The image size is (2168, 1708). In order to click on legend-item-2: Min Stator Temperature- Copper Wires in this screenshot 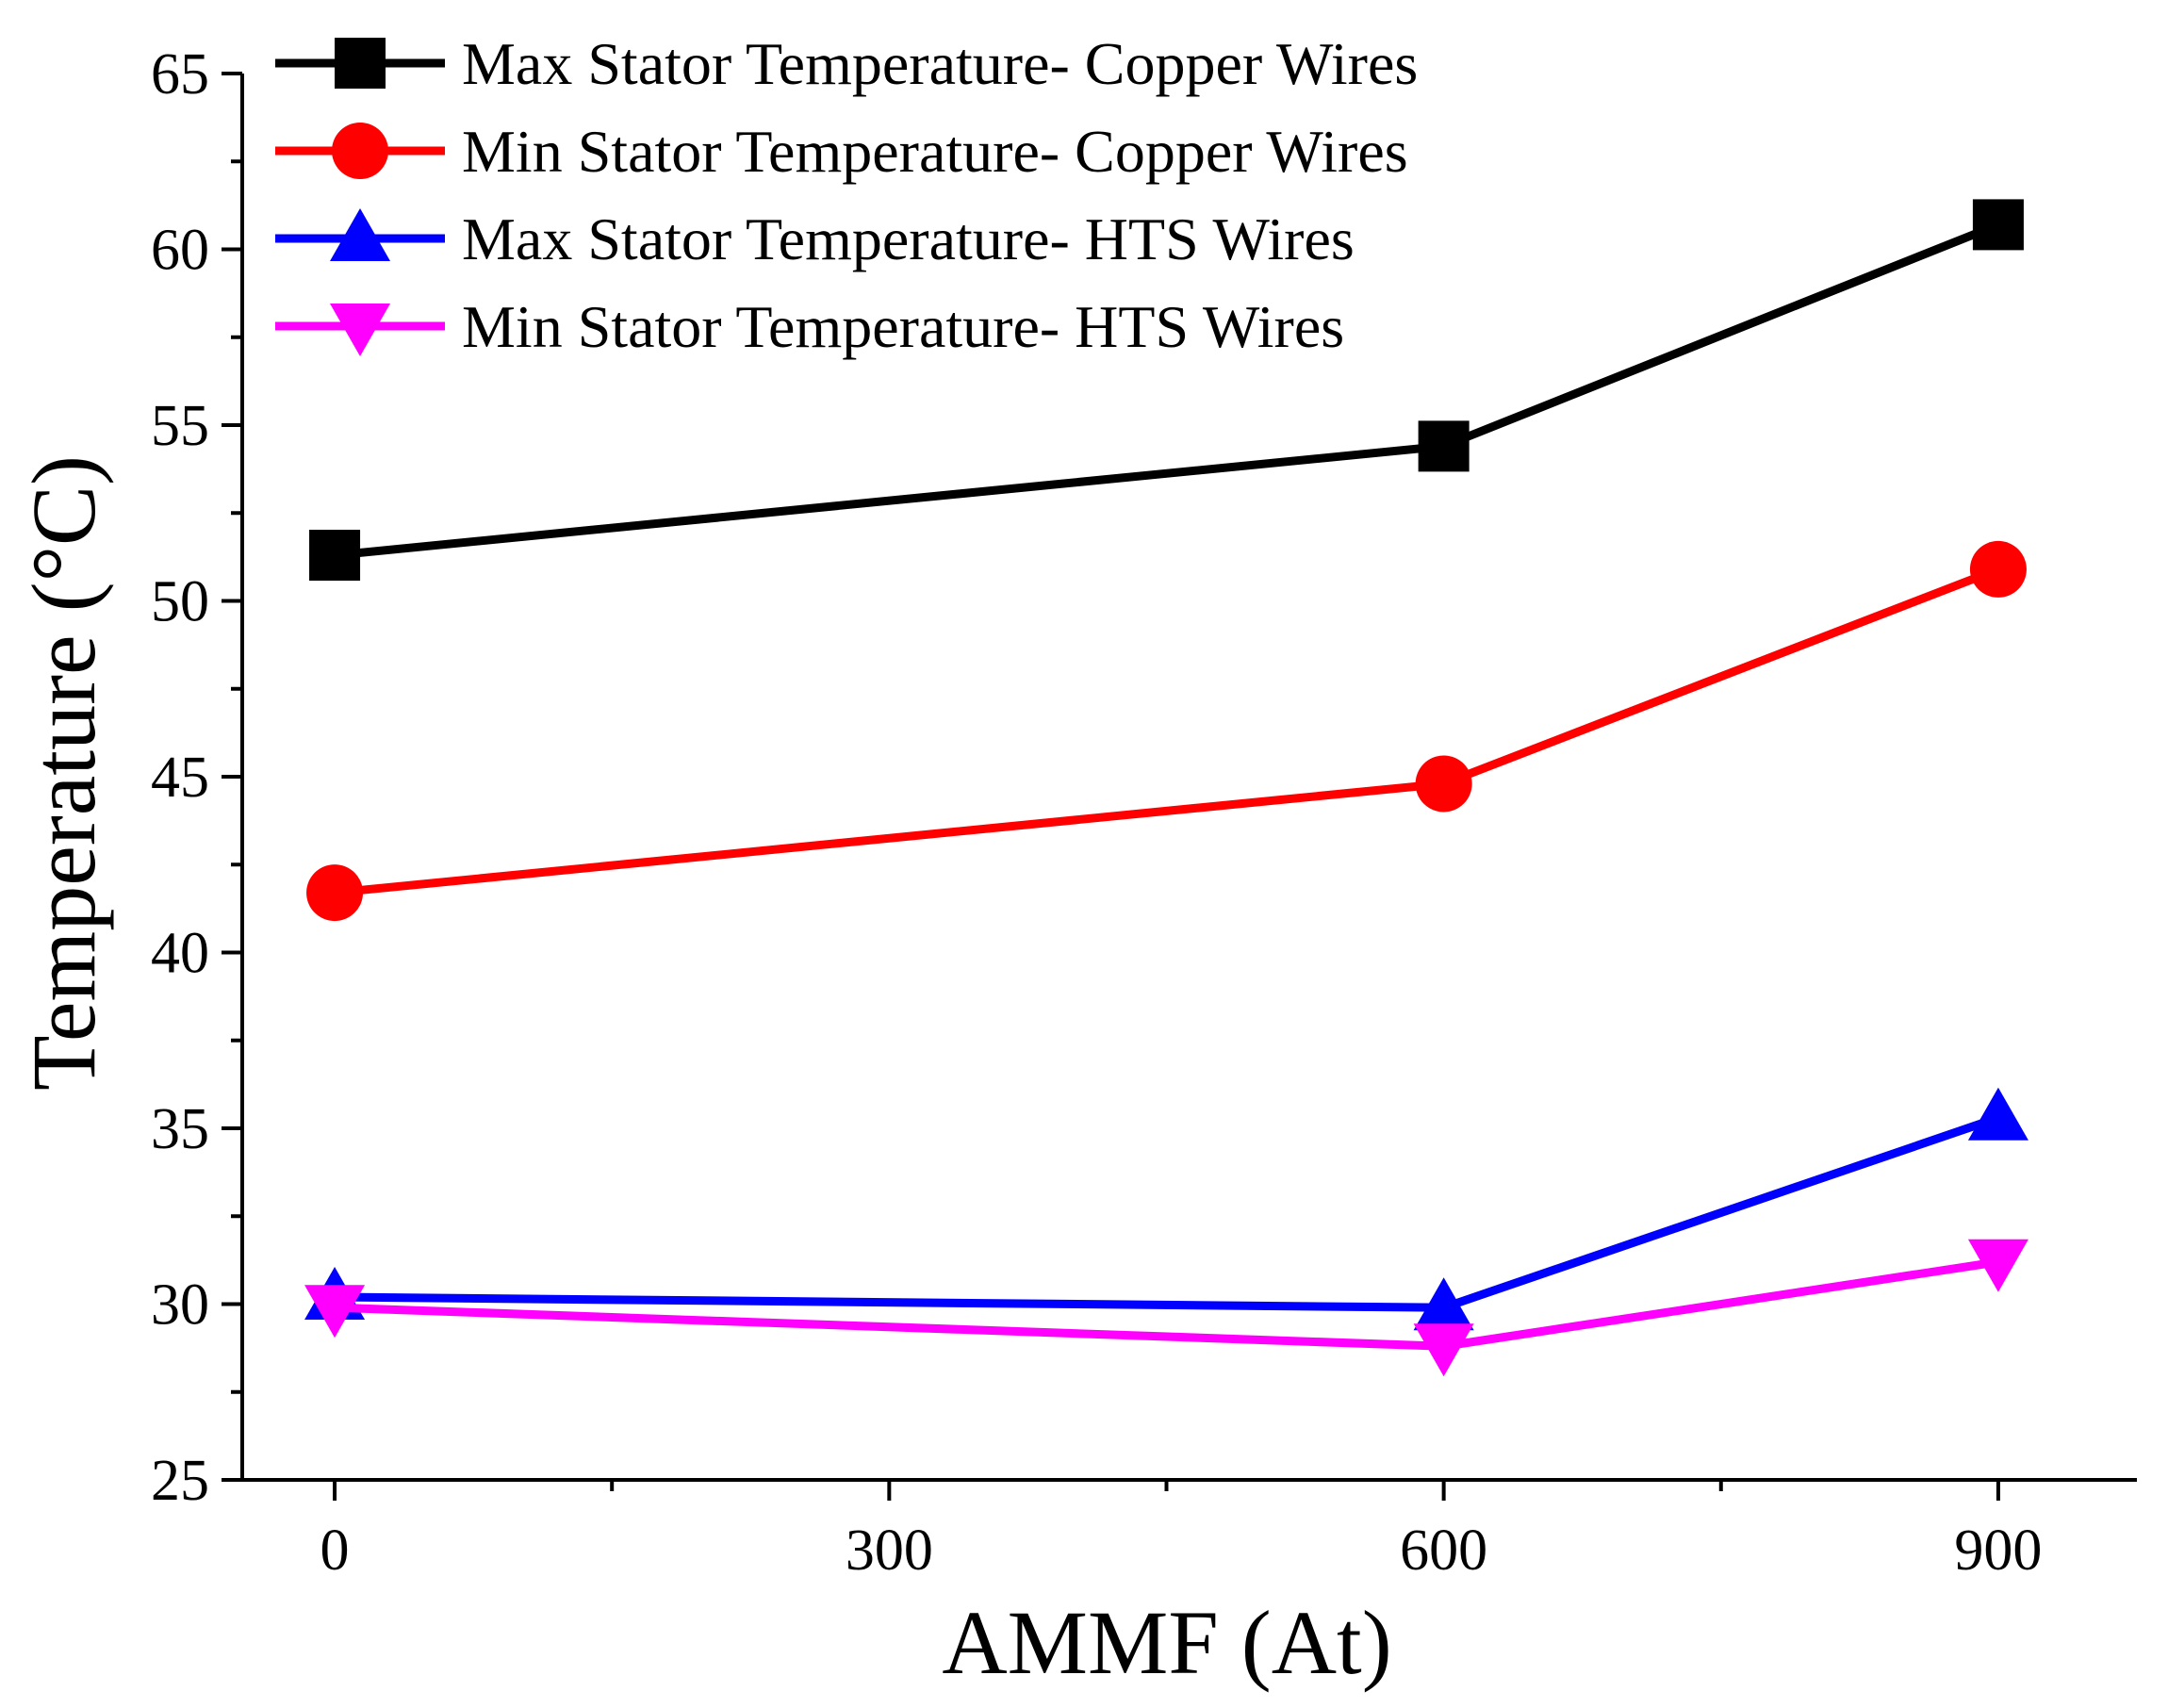, I will do `click(841, 152)`.